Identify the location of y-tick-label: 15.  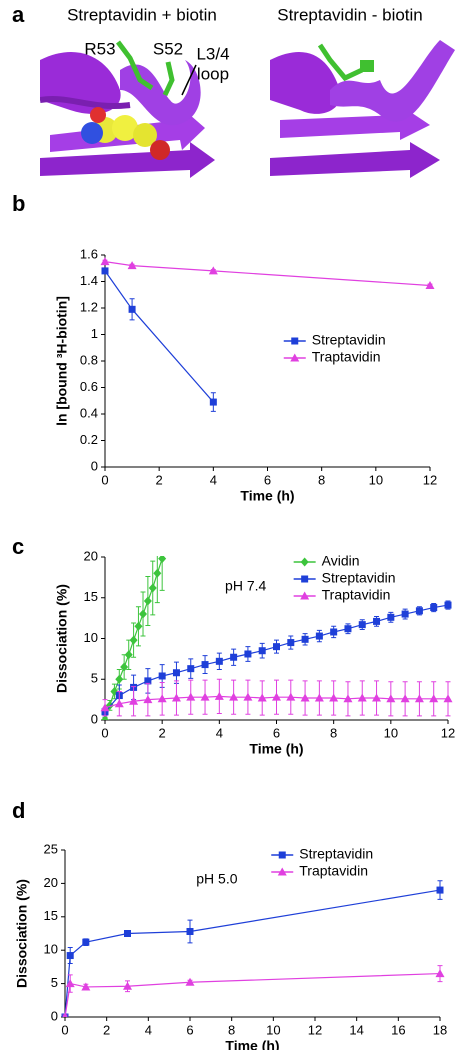
(51, 915).